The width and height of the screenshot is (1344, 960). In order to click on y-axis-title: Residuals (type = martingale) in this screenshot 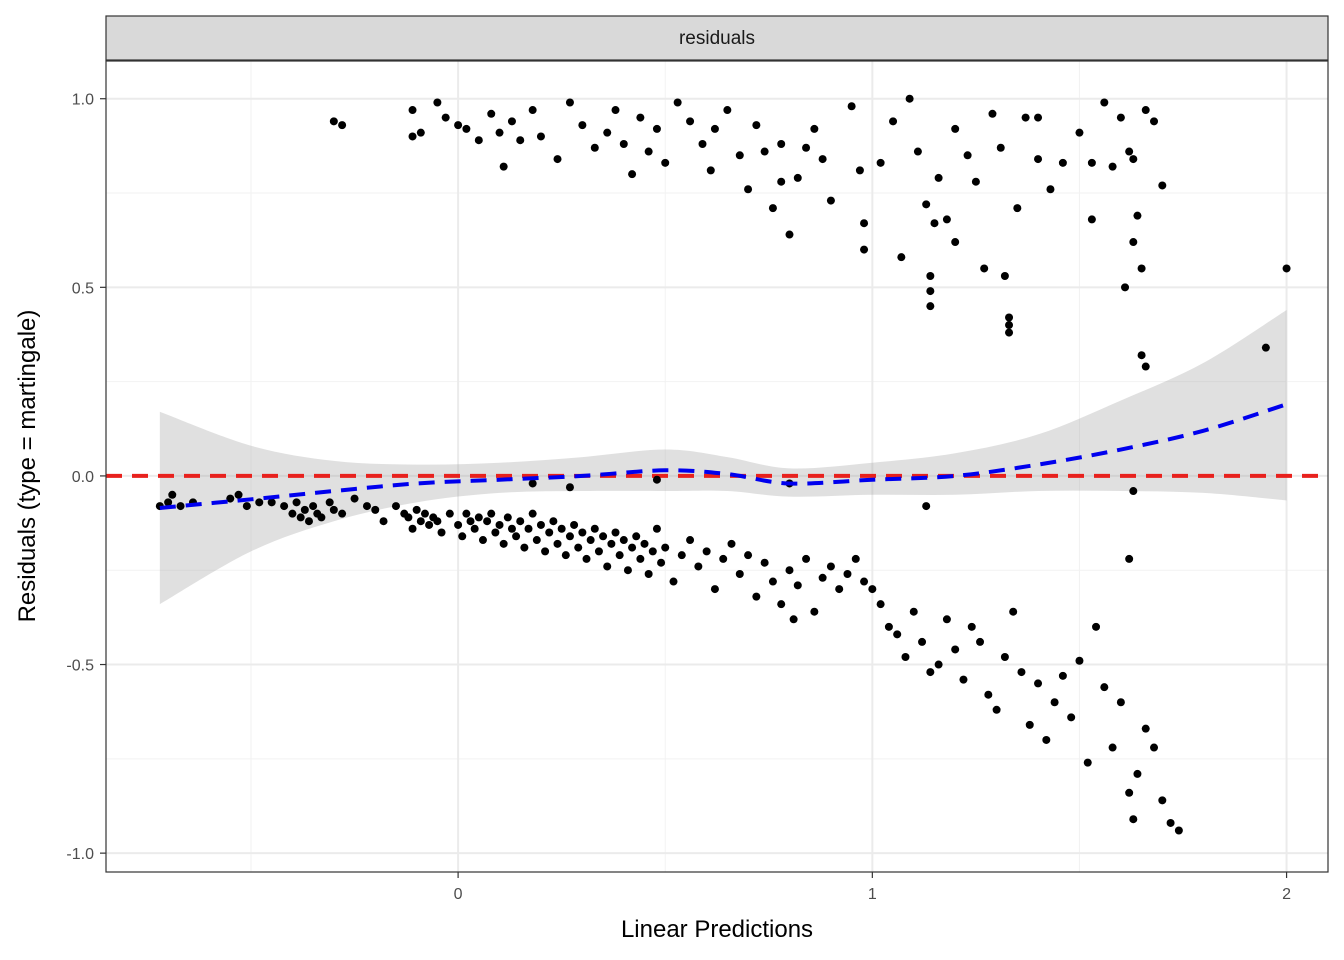, I will do `click(27, 466)`.